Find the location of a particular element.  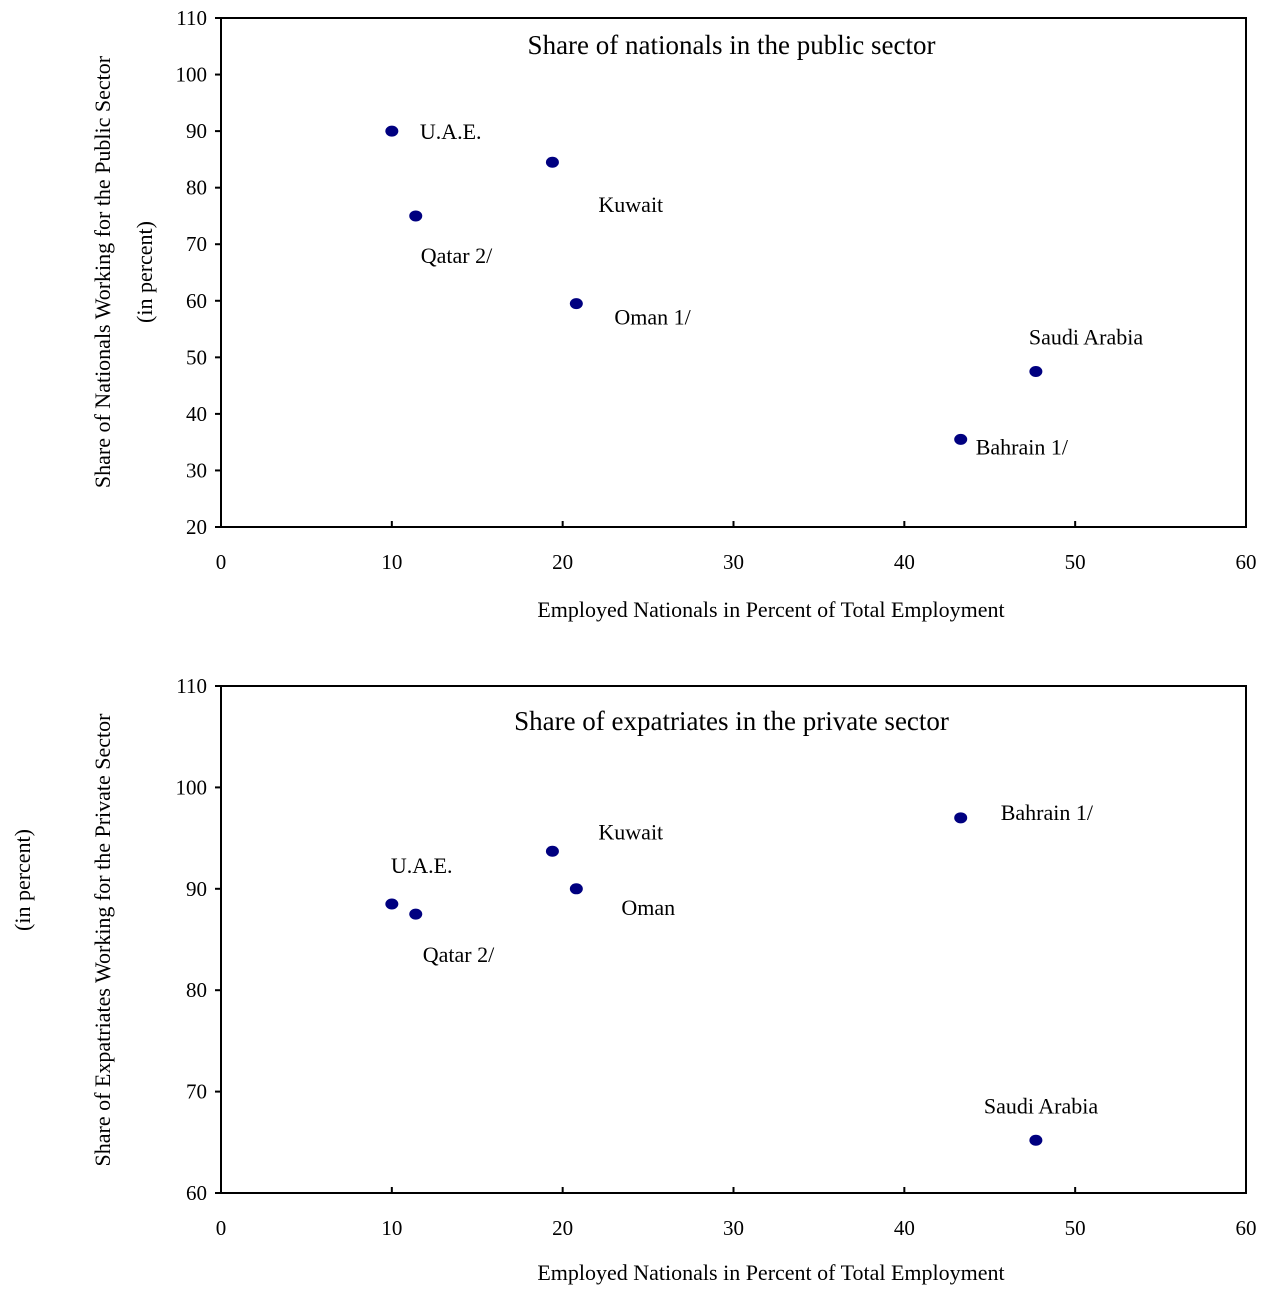

y-tick-label: 30 is located at coordinates (196, 470).